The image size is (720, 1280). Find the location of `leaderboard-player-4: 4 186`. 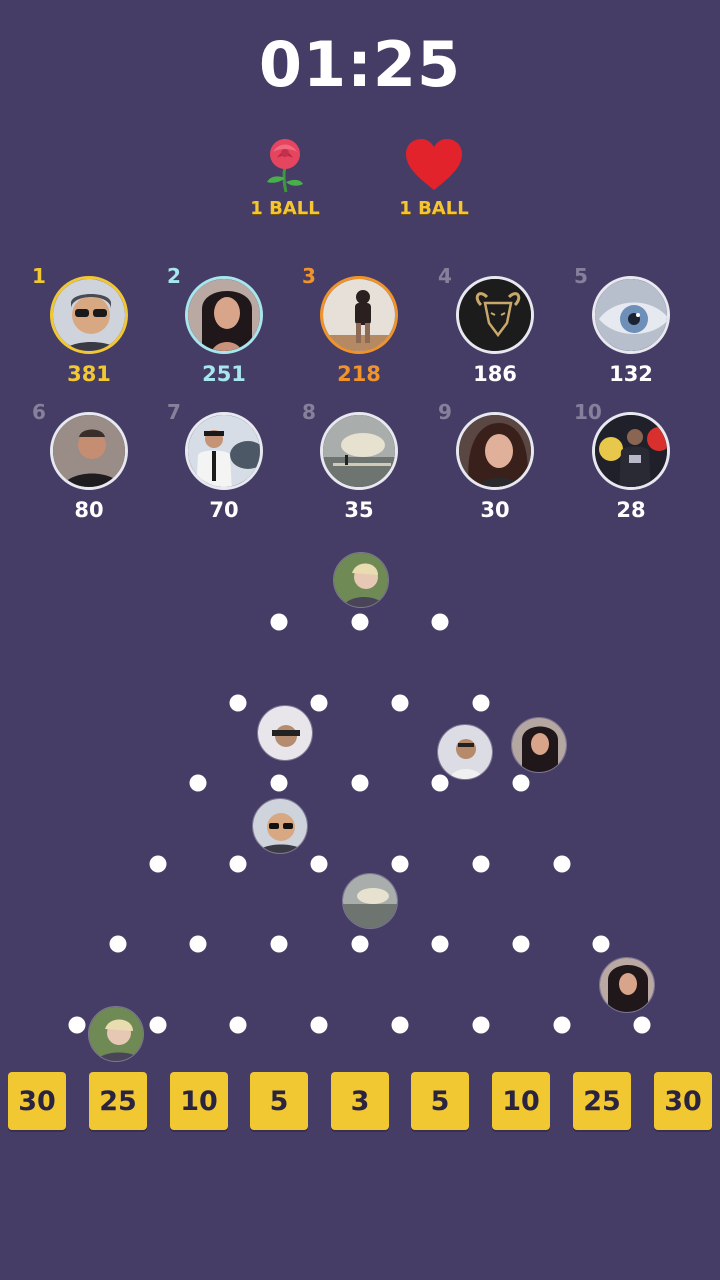

leaderboard-player-4: 4 186 is located at coordinates (494, 334).